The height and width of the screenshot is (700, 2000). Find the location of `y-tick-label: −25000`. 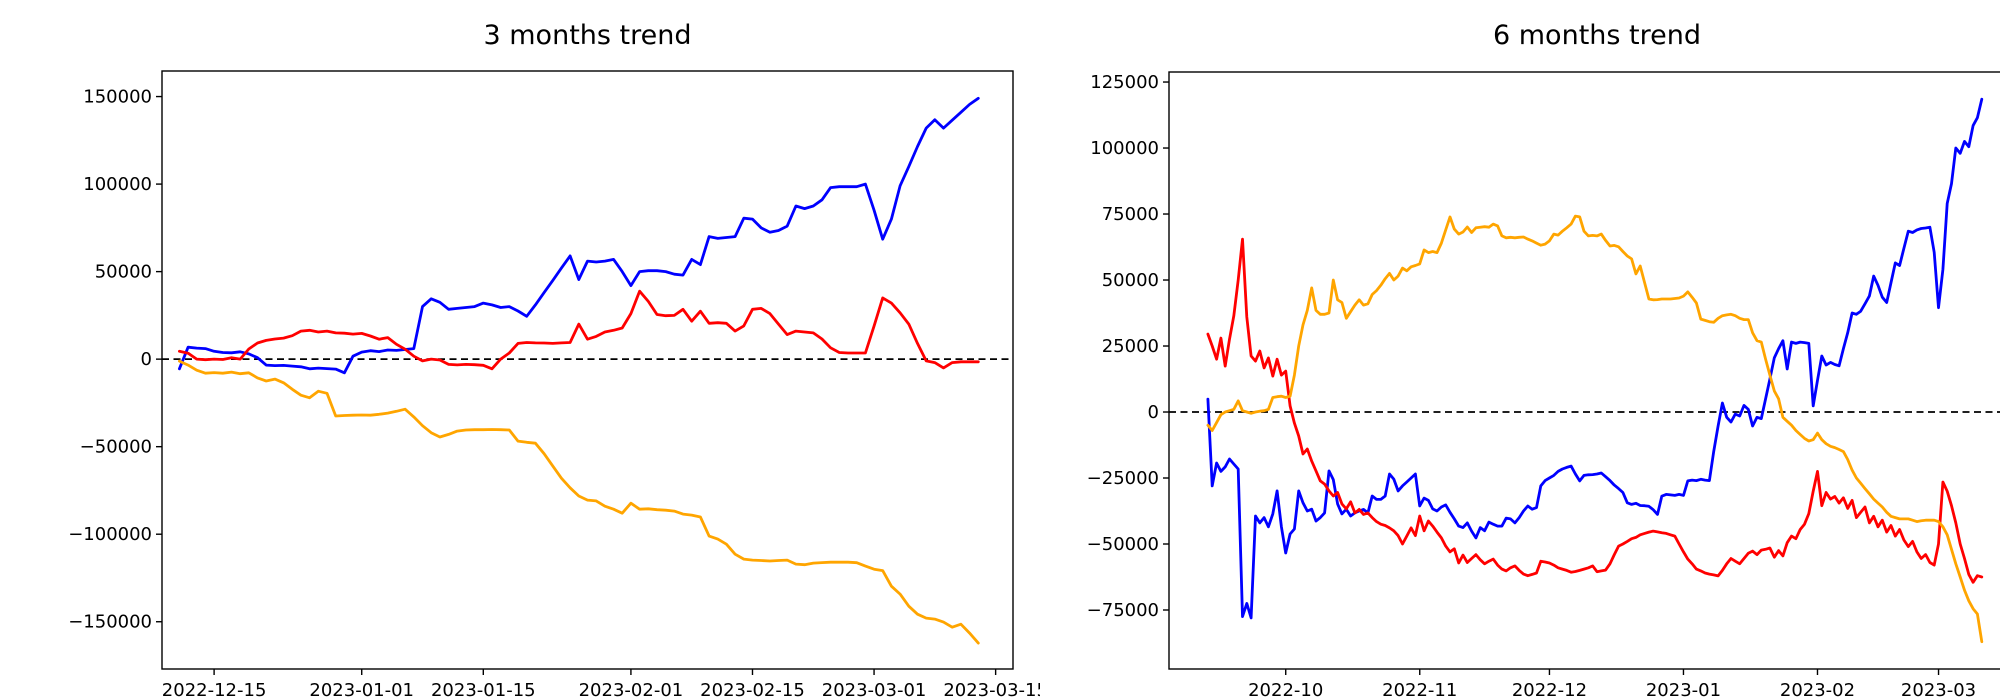

y-tick-label: −25000 is located at coordinates (1123, 478).